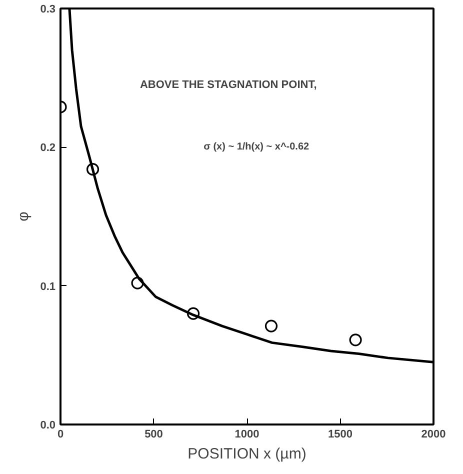 The width and height of the screenshot is (463, 474). I want to click on x-tick-label: 1500, so click(340, 434).